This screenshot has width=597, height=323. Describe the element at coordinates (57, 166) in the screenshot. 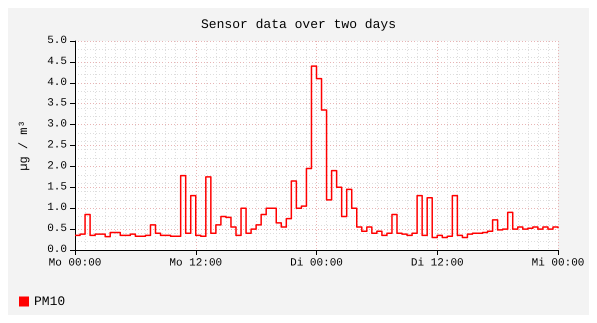

I see `y-tick-label: 2.0` at that location.